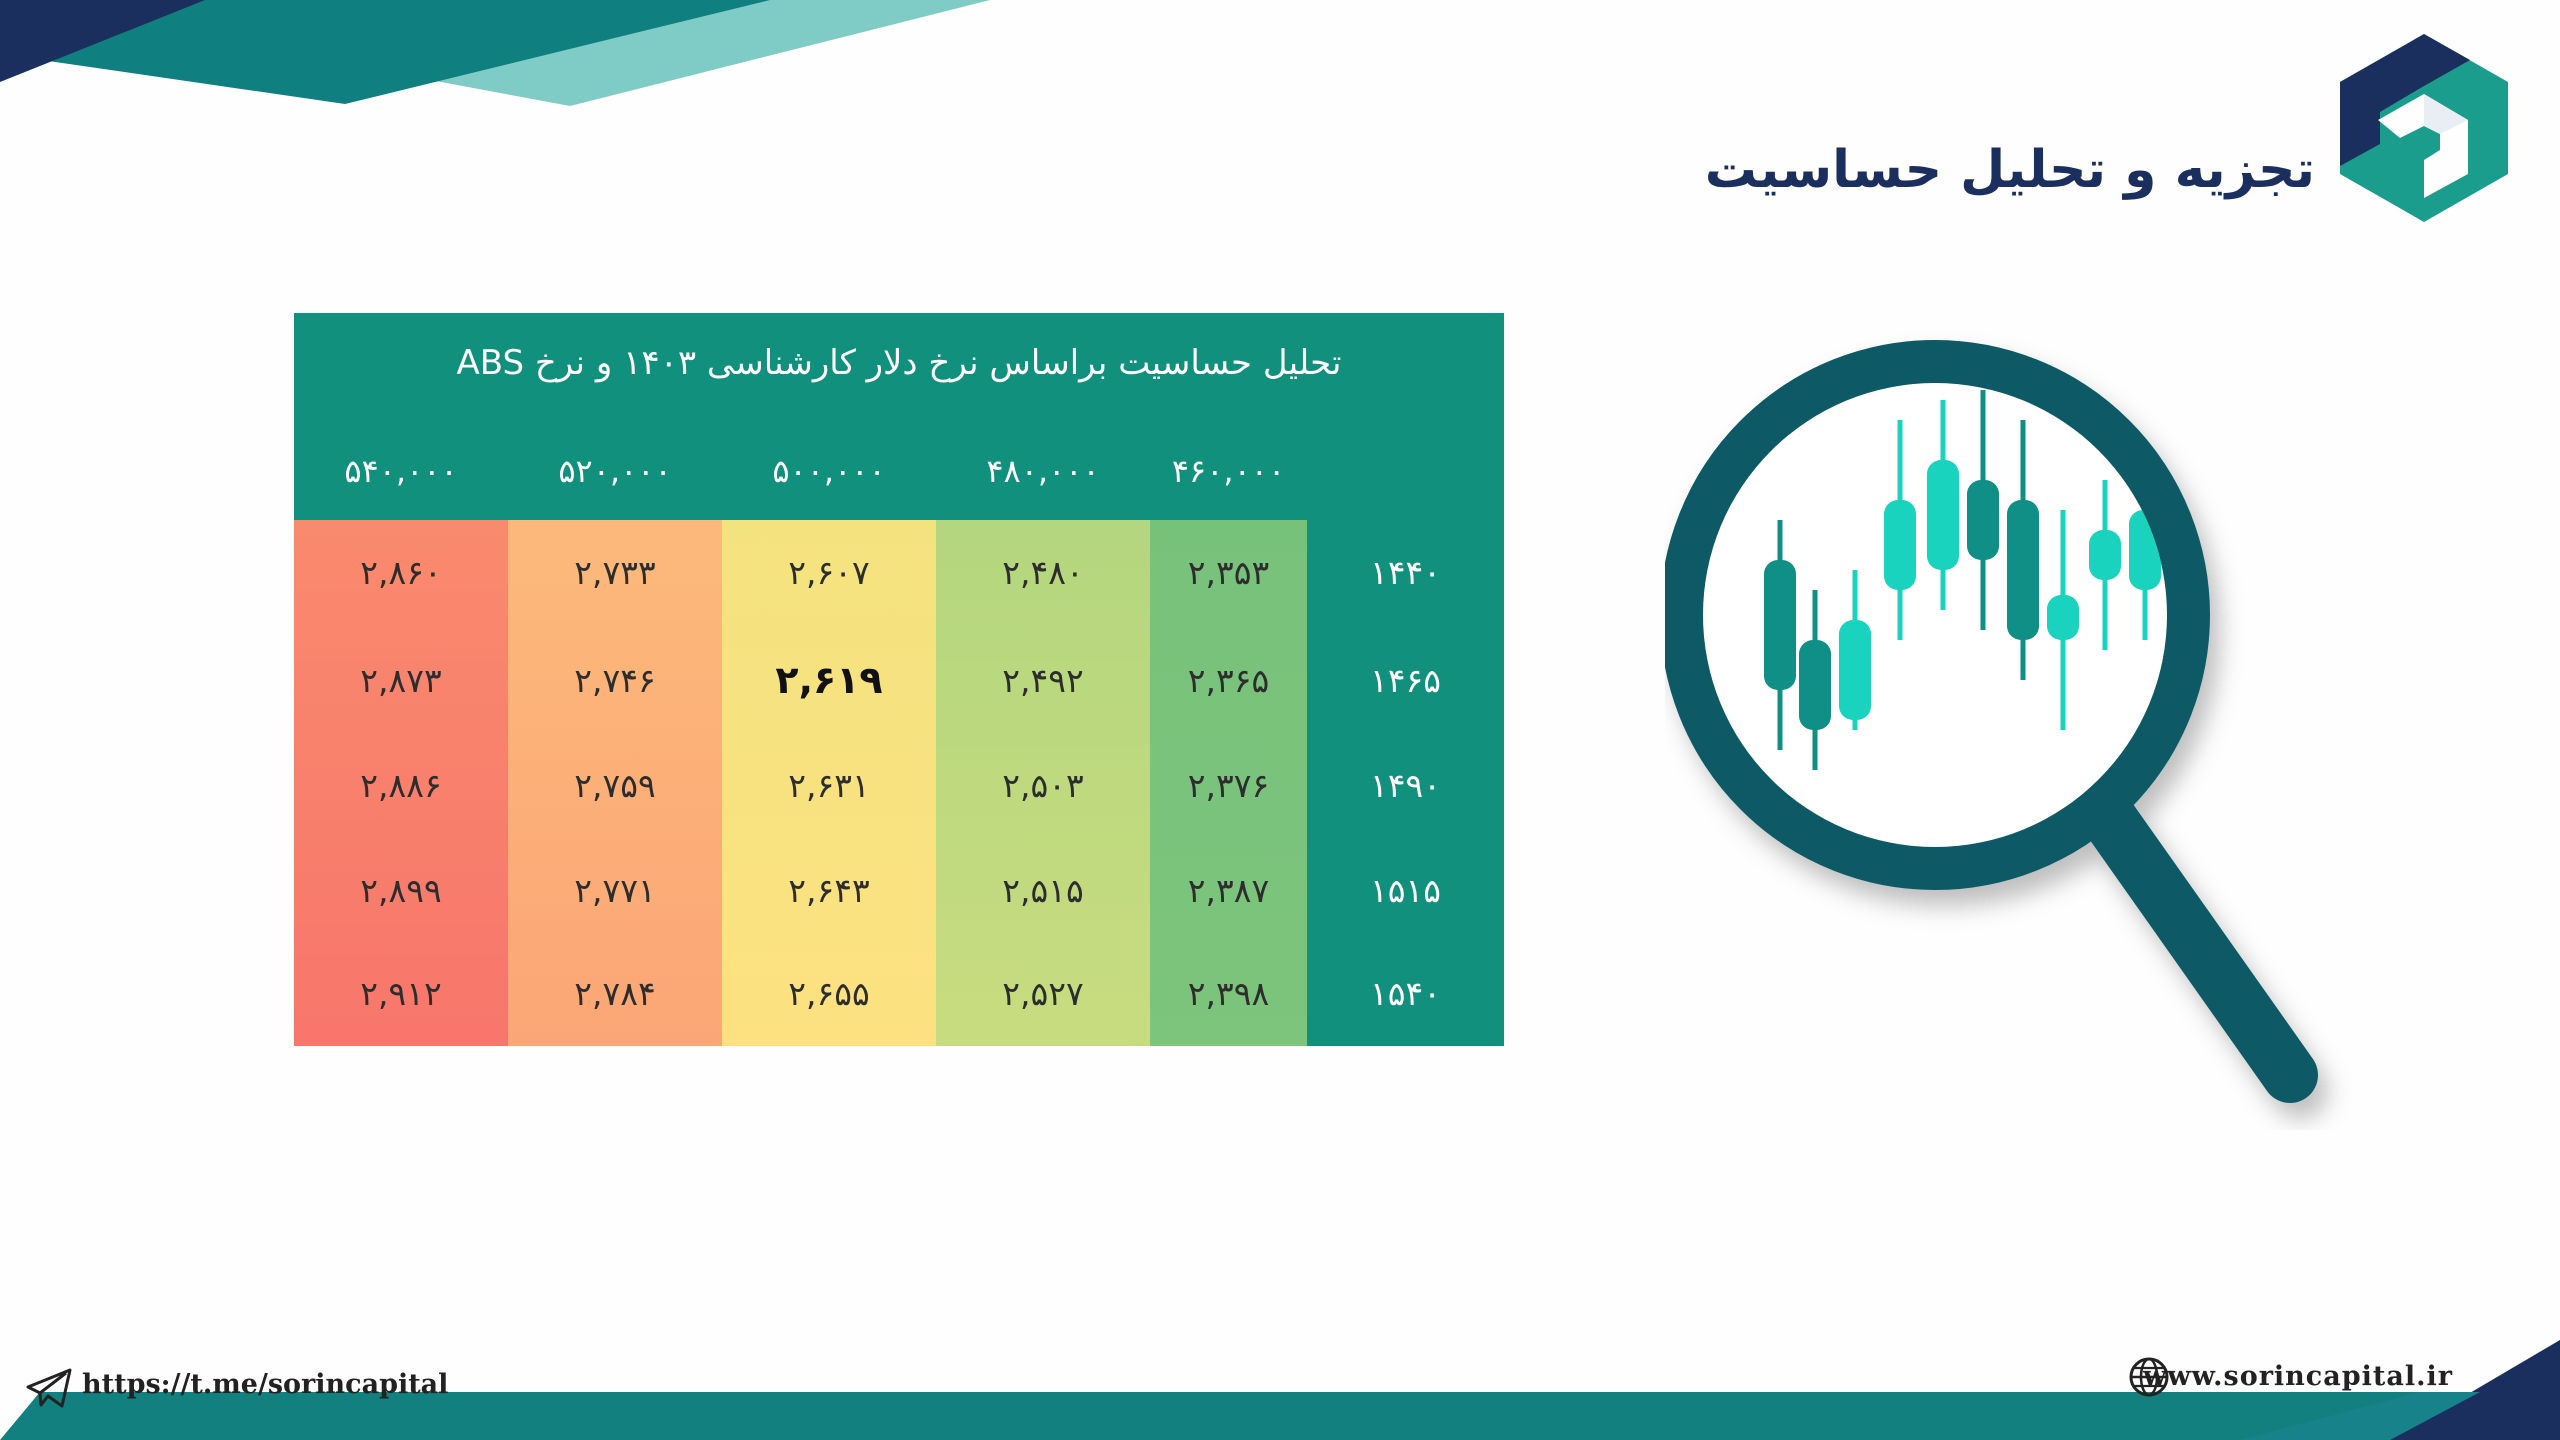  I want to click on table-cell: ۲,۳۶۵, so click(1228, 680).